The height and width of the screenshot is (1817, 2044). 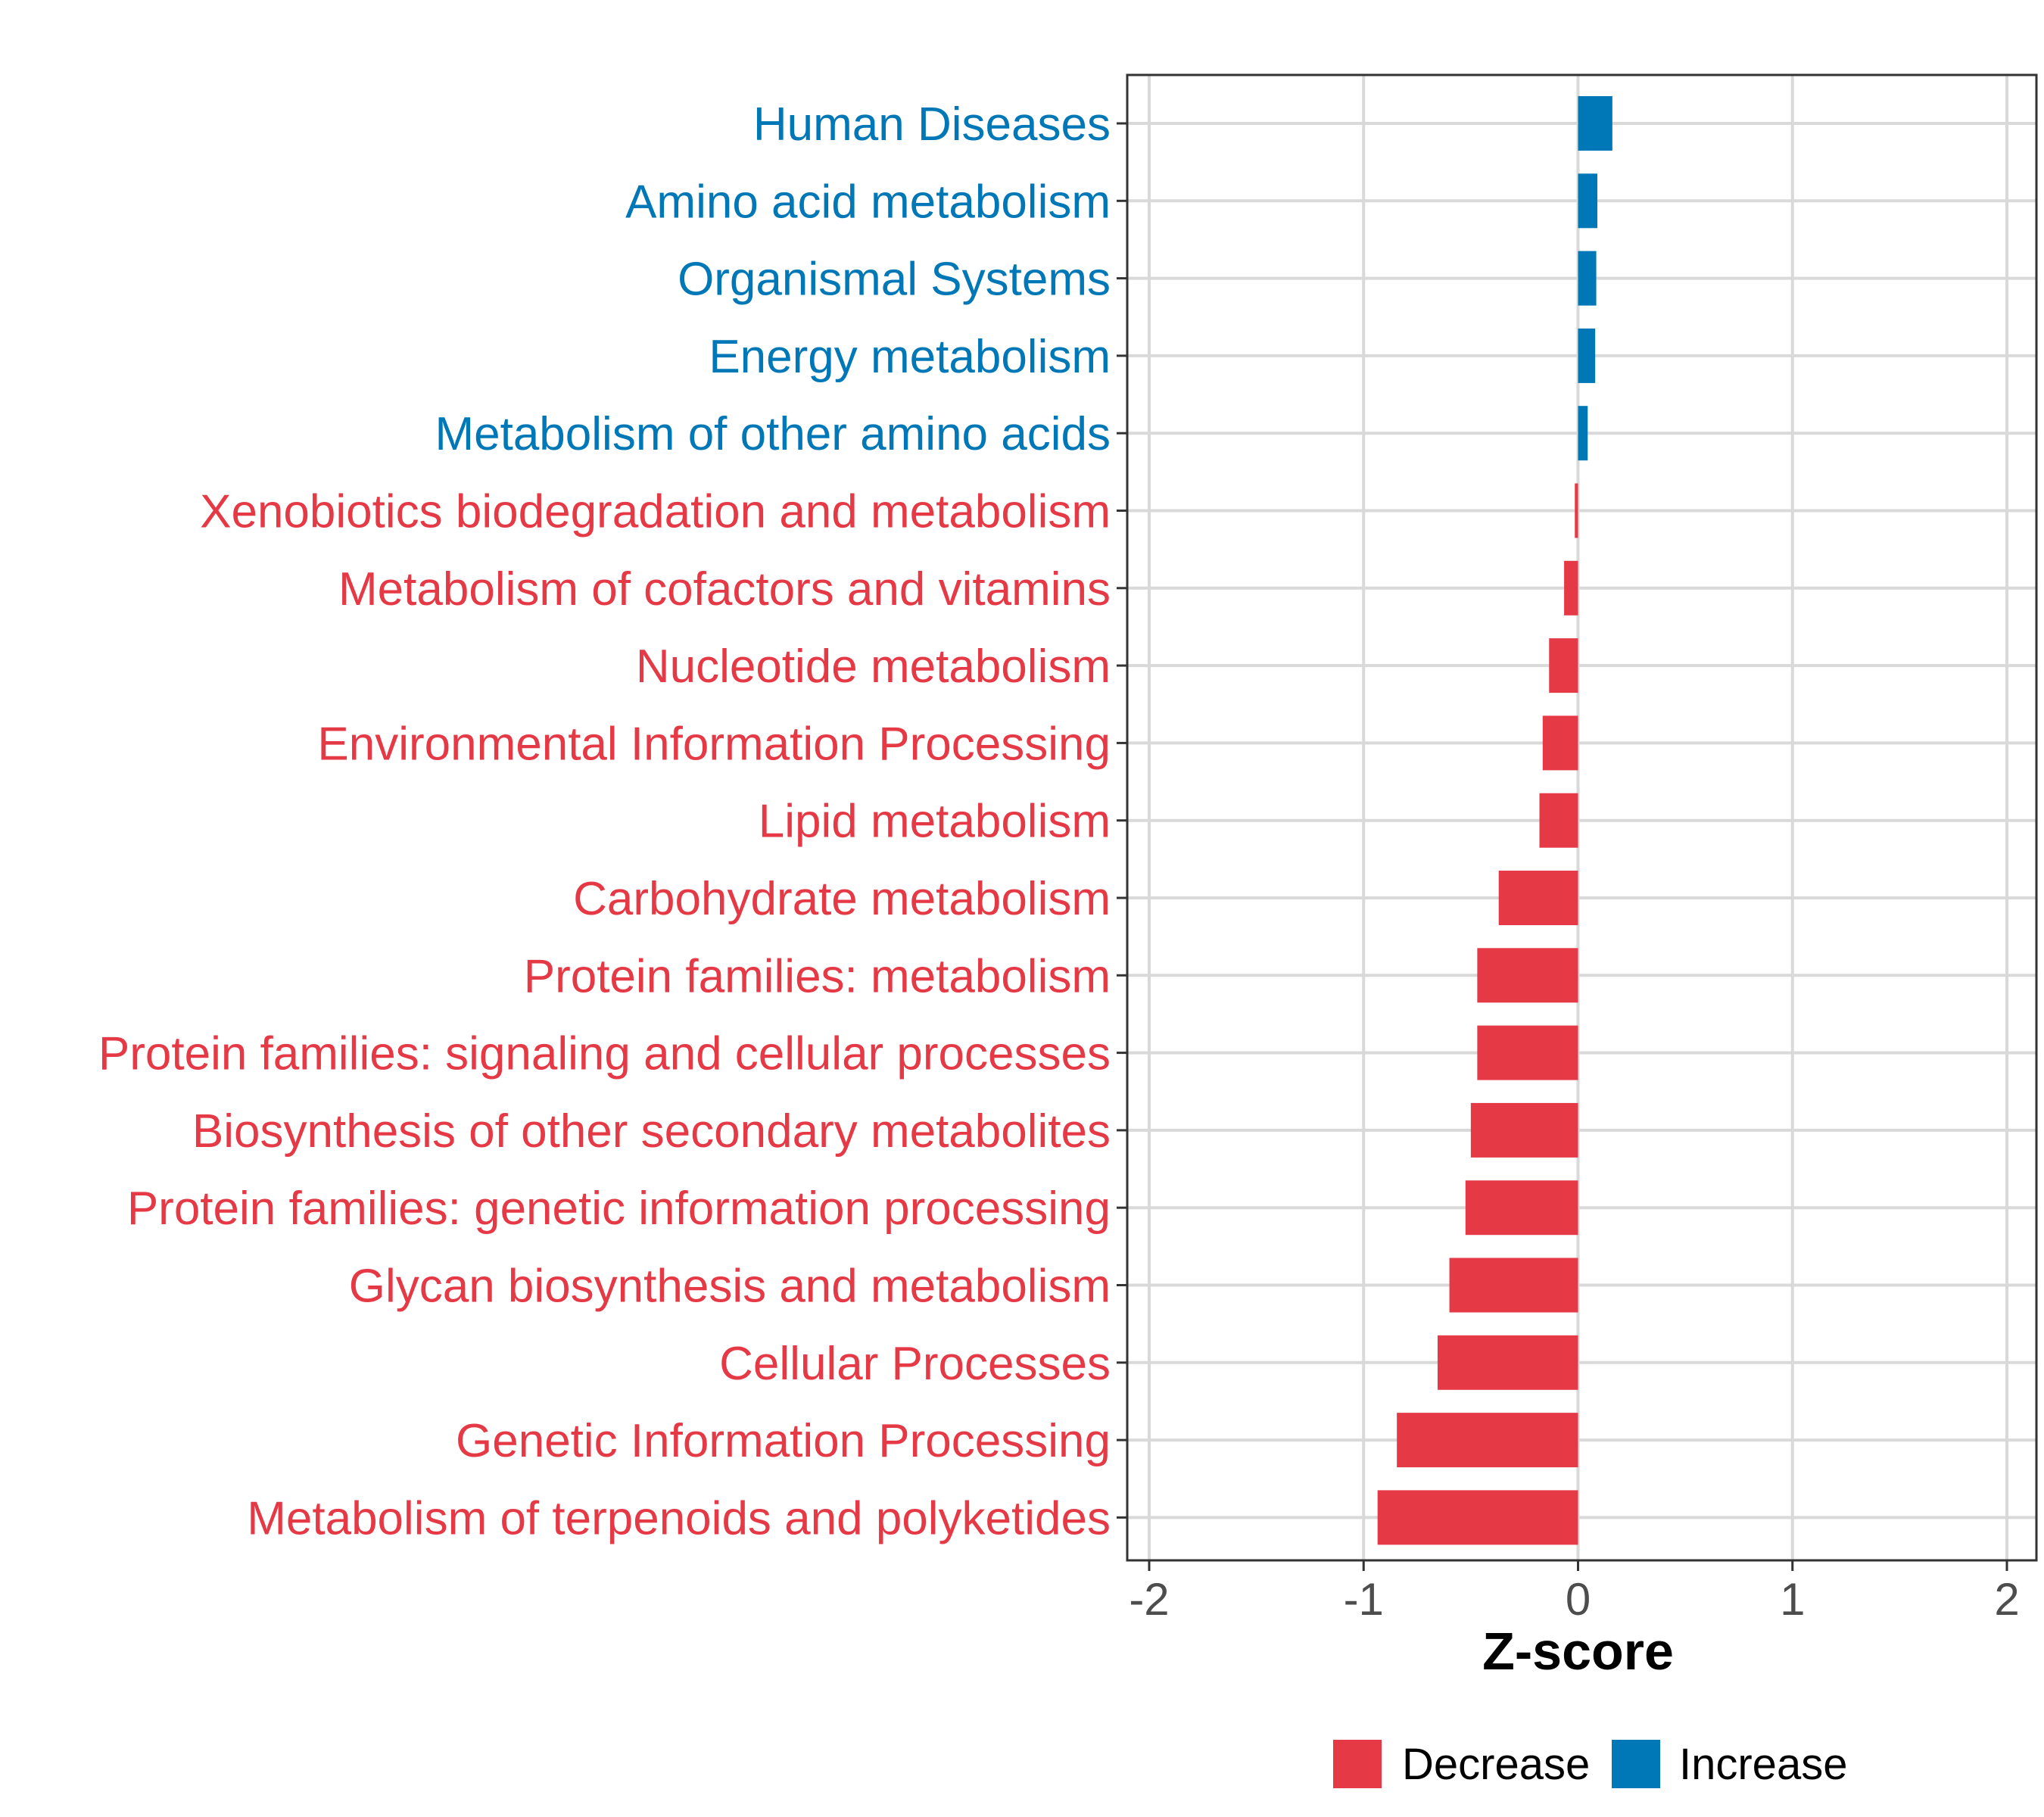 I want to click on category-label: Protein families: metabolism, so click(x=817, y=976).